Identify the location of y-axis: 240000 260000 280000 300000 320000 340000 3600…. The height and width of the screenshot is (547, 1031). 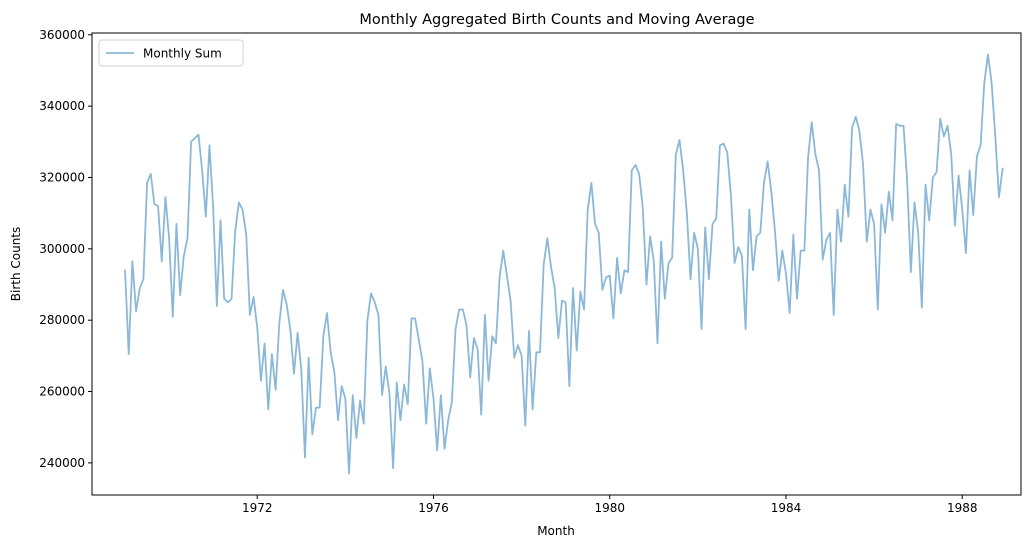
(65, 249).